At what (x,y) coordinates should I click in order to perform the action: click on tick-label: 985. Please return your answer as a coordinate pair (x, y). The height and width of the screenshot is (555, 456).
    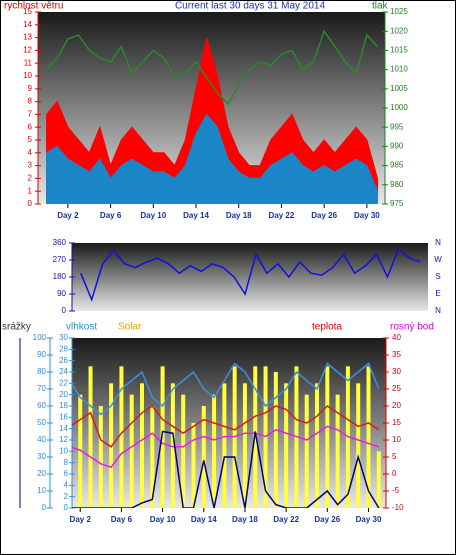
    Looking at the image, I should click on (397, 165).